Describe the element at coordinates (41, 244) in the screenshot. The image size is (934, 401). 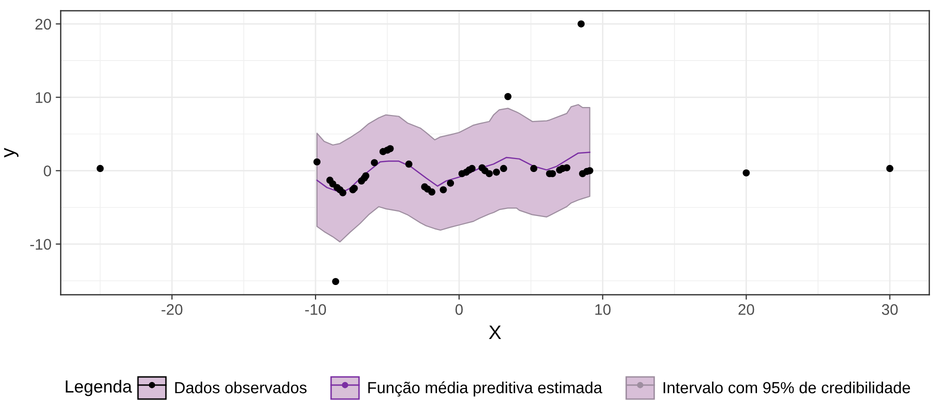
I see `y-tick-label: -10` at that location.